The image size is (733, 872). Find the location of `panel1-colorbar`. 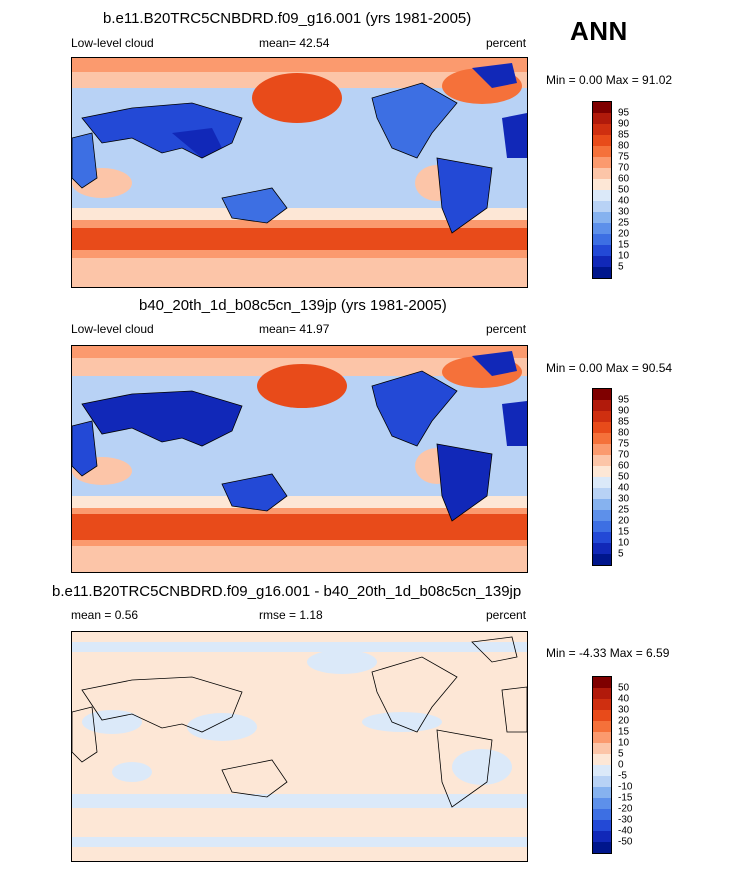

panel1-colorbar is located at coordinates (602, 190).